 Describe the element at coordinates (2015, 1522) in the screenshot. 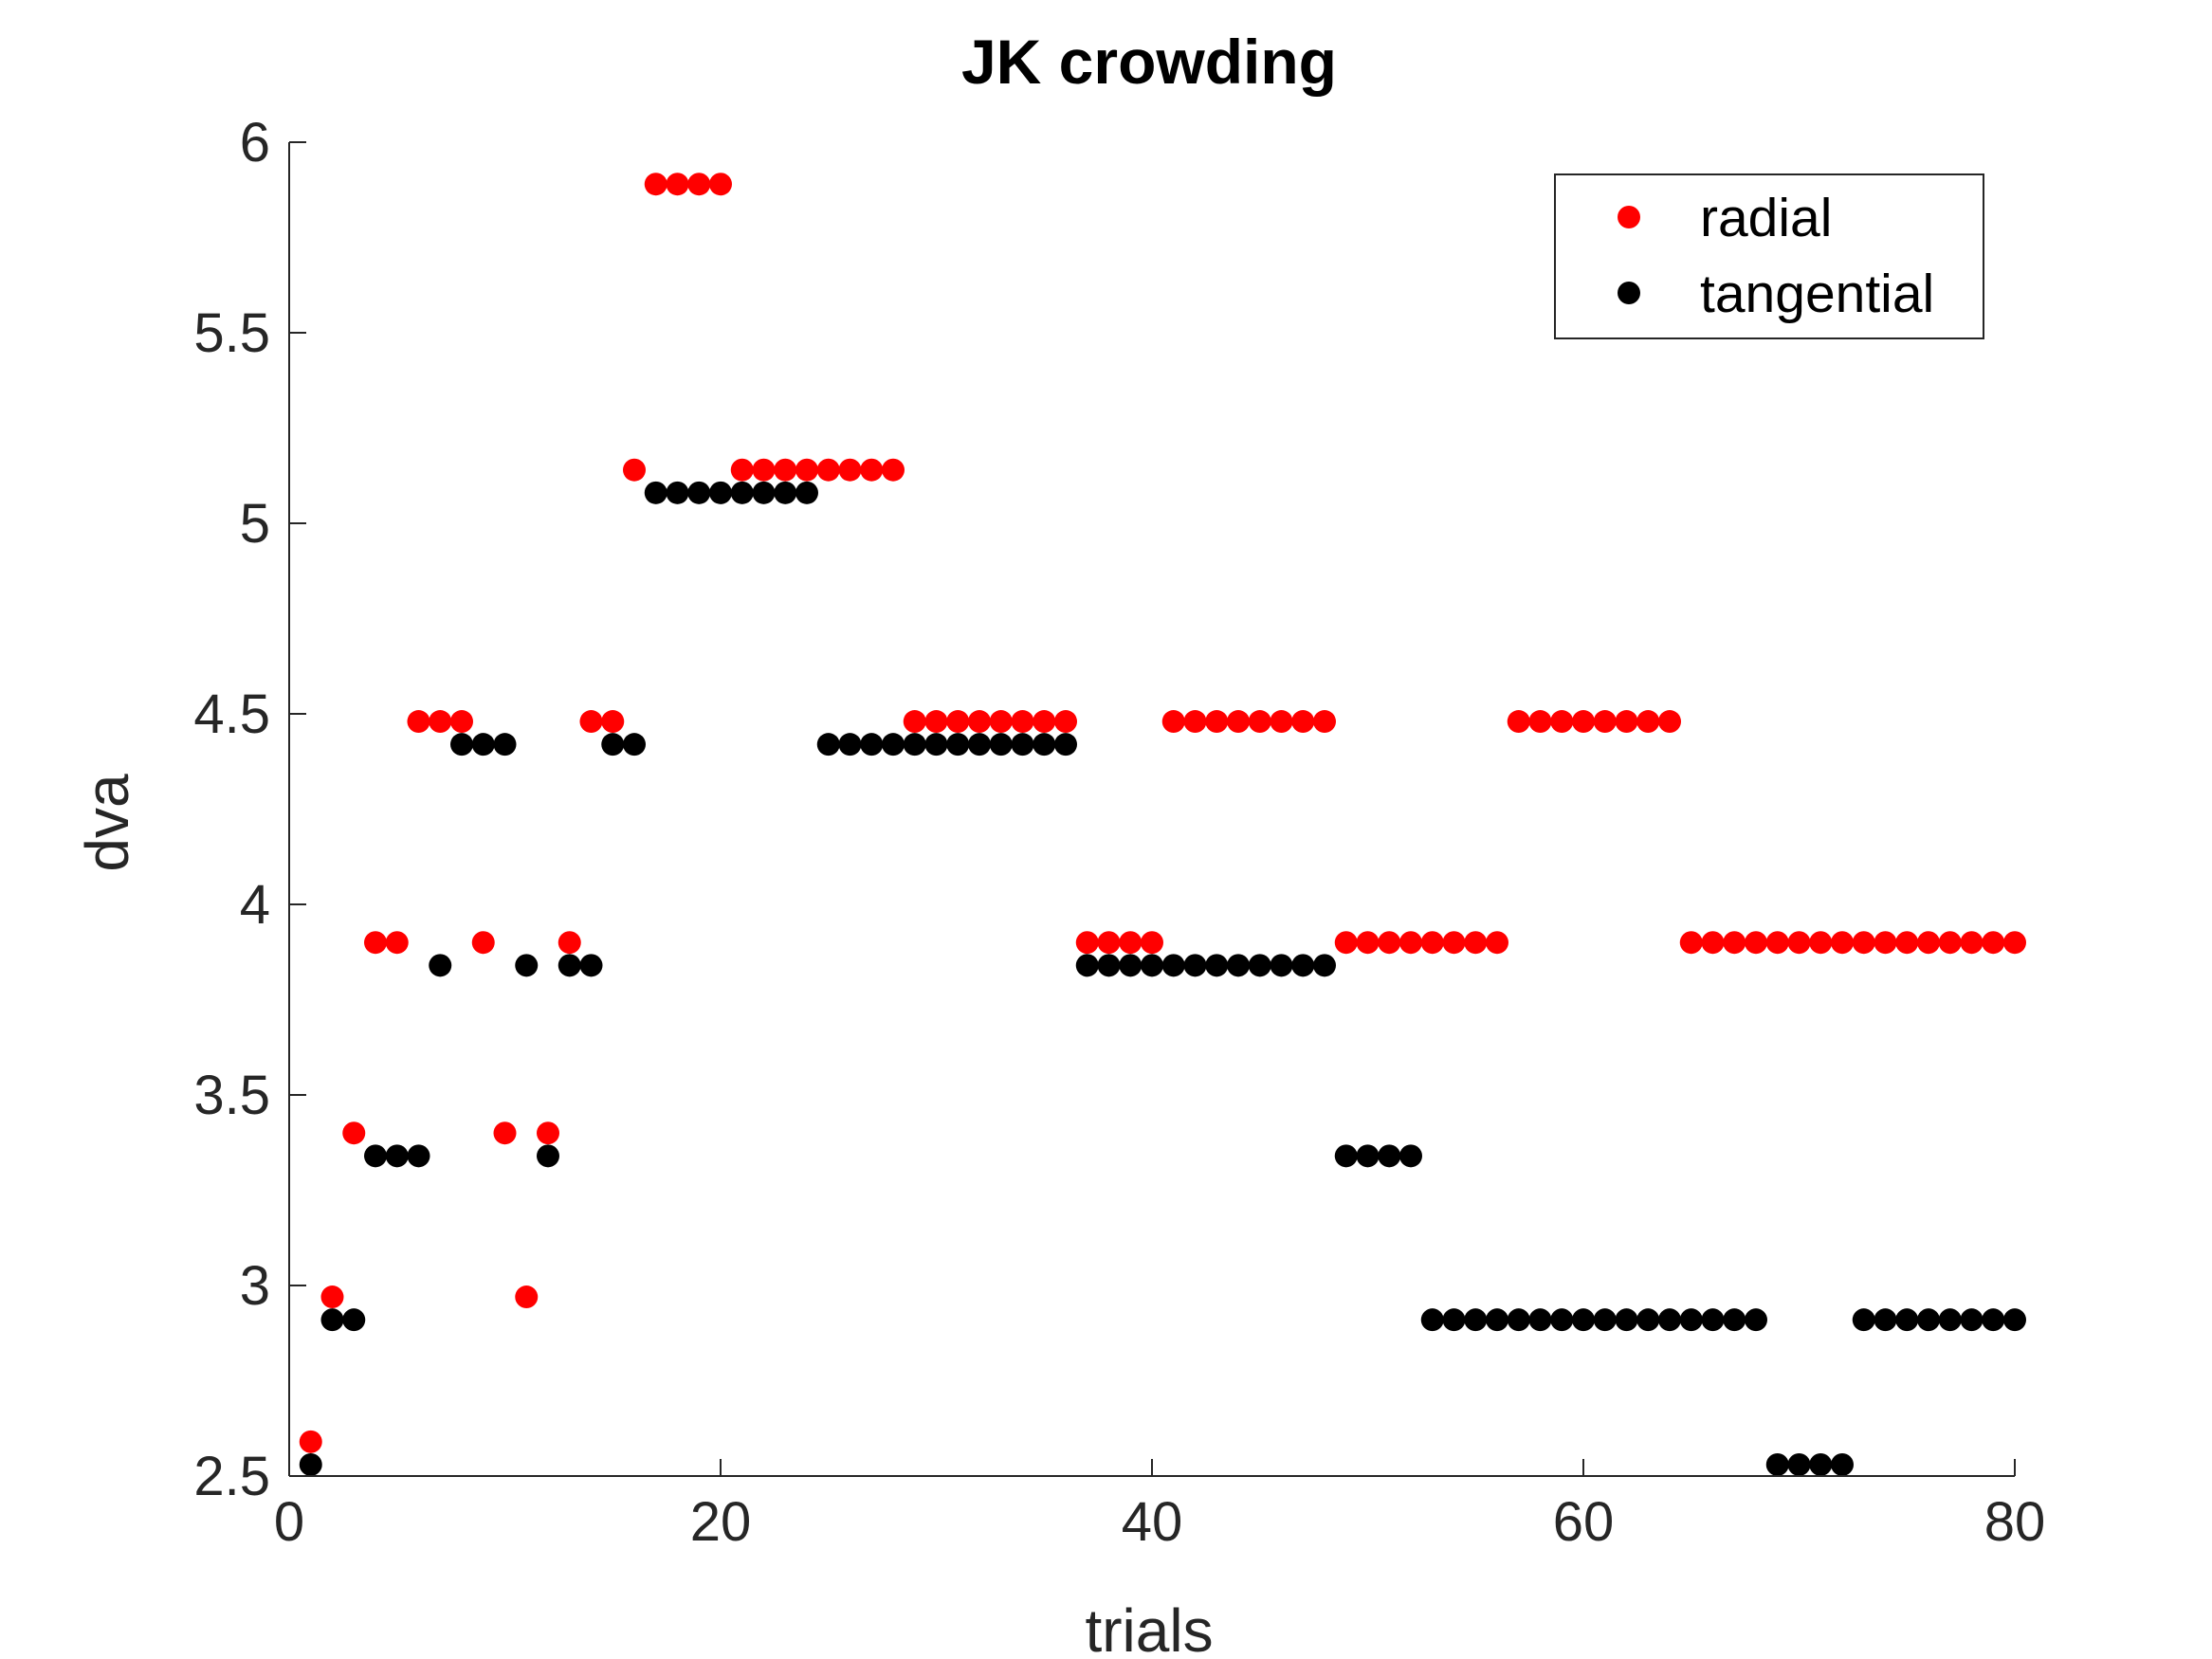

I see `x-tick-label: 80` at that location.